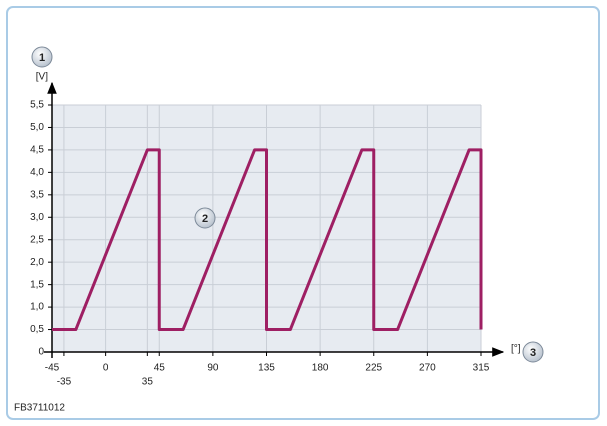 This screenshot has height=426, width=607. What do you see at coordinates (160, 368) in the screenshot?
I see `x-tick-label: 45` at bounding box center [160, 368].